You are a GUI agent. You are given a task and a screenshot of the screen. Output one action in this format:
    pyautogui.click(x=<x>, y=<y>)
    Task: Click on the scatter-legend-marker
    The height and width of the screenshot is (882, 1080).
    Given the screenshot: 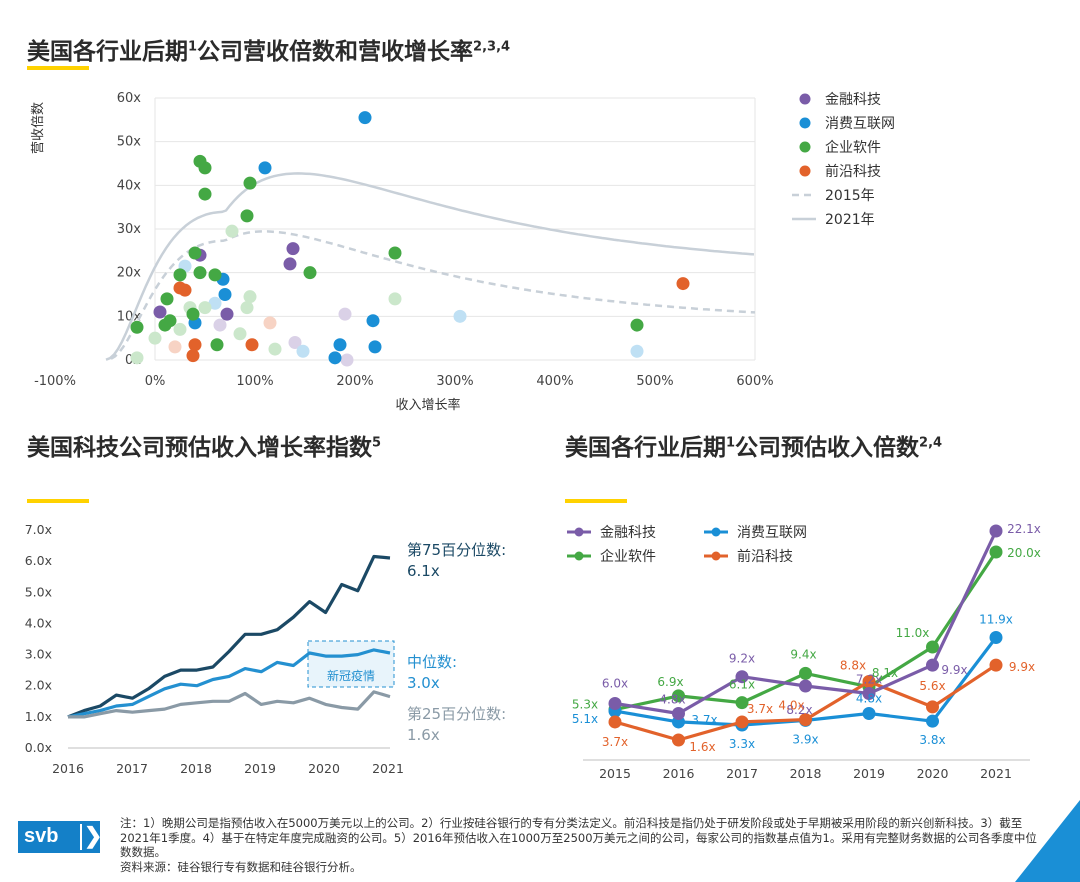 What is the action you would take?
    pyautogui.click(x=805, y=147)
    